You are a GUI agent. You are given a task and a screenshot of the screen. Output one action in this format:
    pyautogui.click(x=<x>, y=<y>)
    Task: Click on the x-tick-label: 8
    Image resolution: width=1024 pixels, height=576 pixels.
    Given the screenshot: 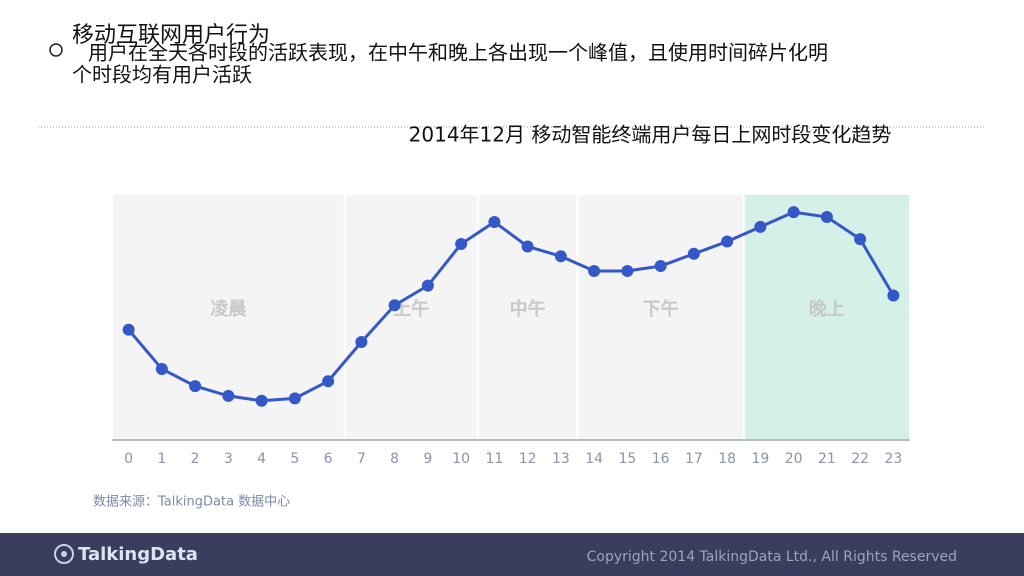 What is the action you would take?
    pyautogui.click(x=394, y=459)
    